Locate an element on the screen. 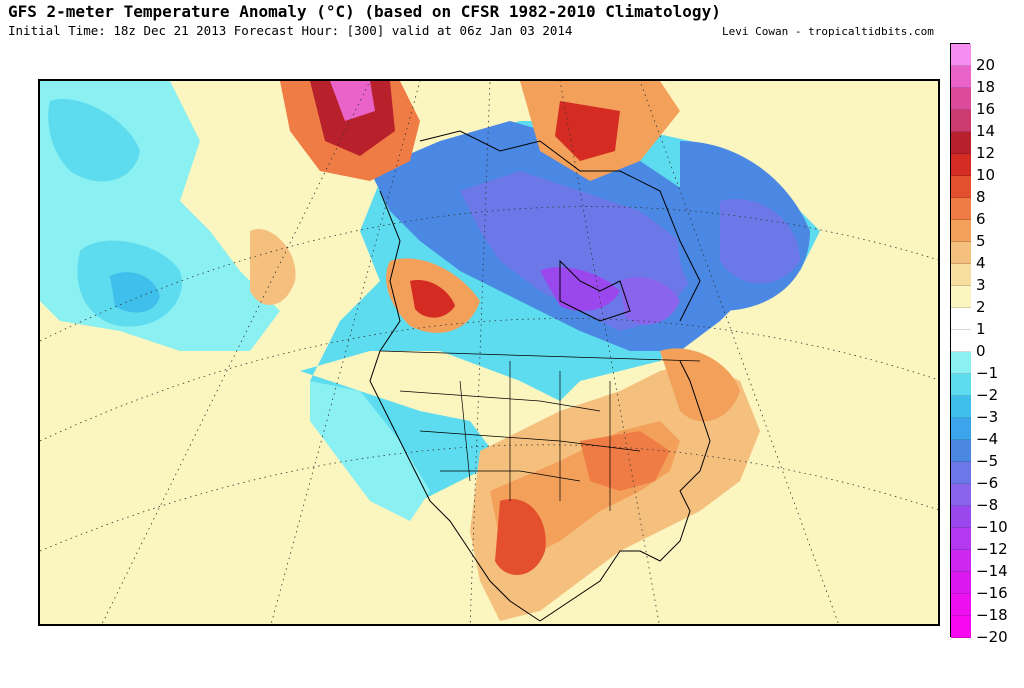 This screenshot has height=688, width=1024. colorbar-label: 6 is located at coordinates (981, 219).